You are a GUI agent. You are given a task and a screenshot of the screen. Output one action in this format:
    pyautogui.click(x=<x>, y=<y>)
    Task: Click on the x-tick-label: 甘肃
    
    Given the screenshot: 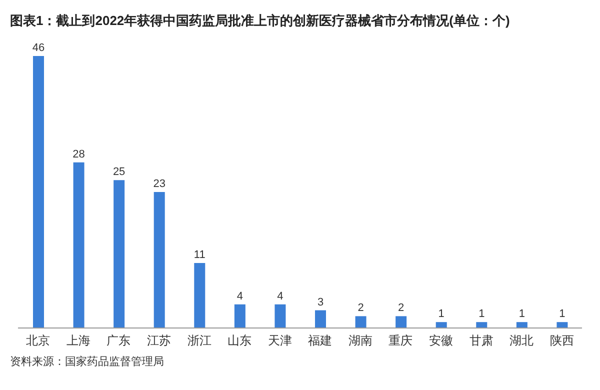 What is the action you would take?
    pyautogui.click(x=481, y=341)
    